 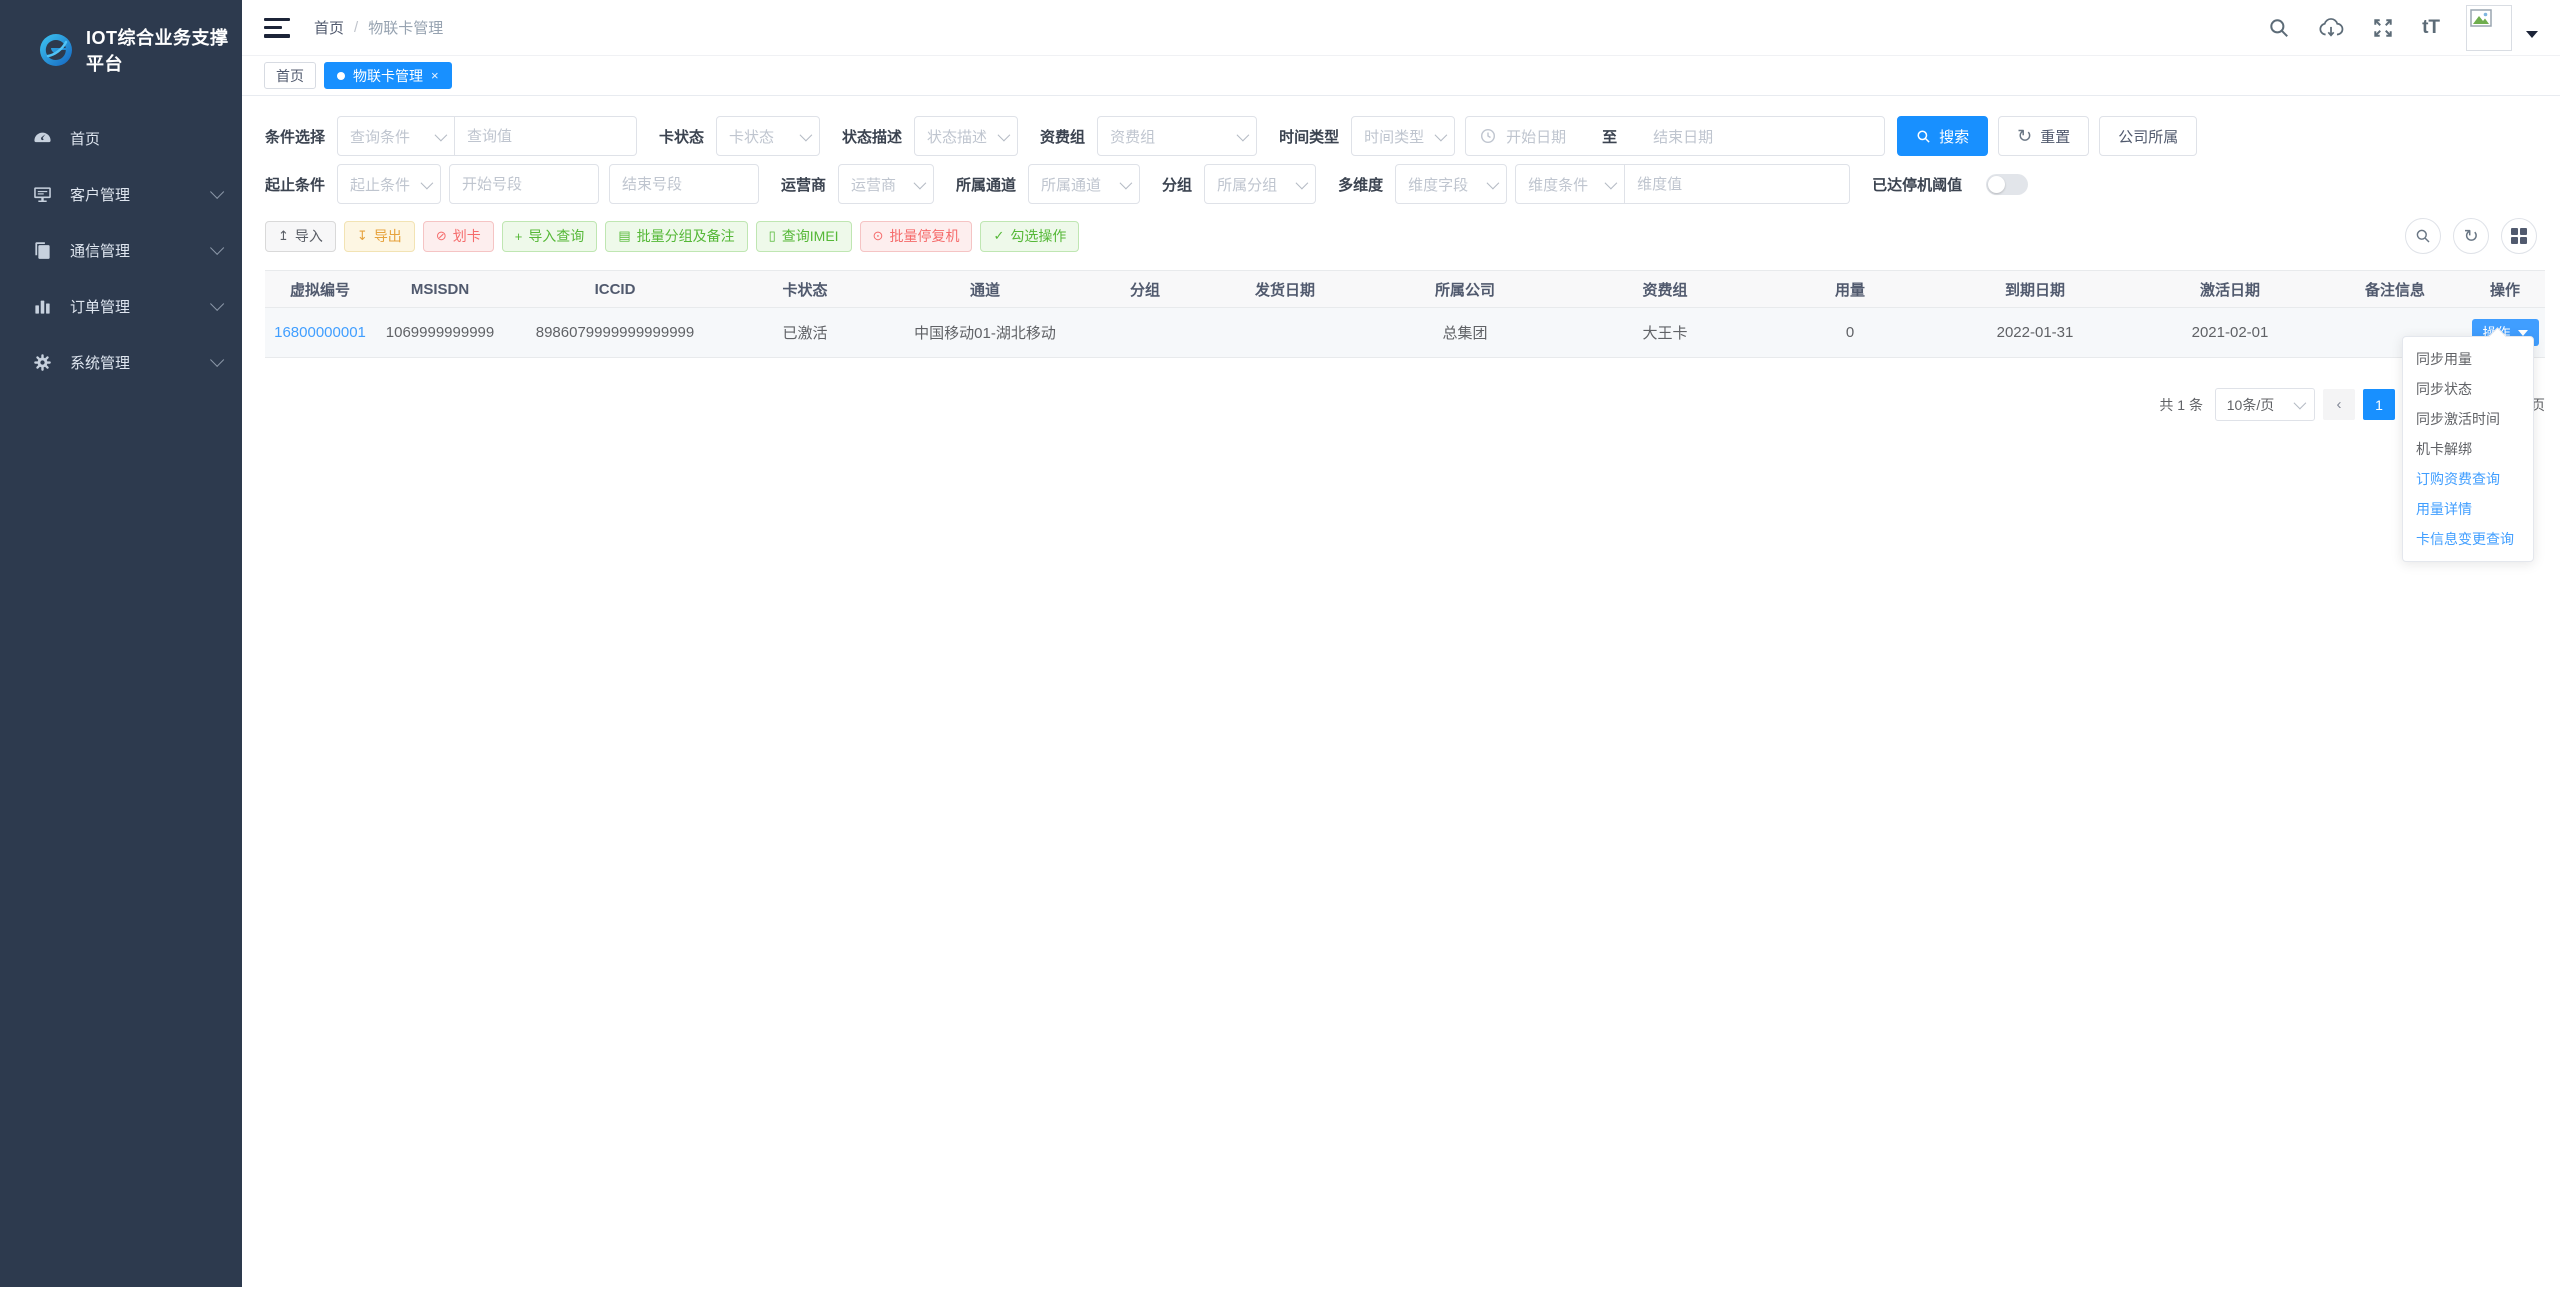 What do you see at coordinates (440, 332) in the screenshot?
I see `cell-msisdn: 1069999999999` at bounding box center [440, 332].